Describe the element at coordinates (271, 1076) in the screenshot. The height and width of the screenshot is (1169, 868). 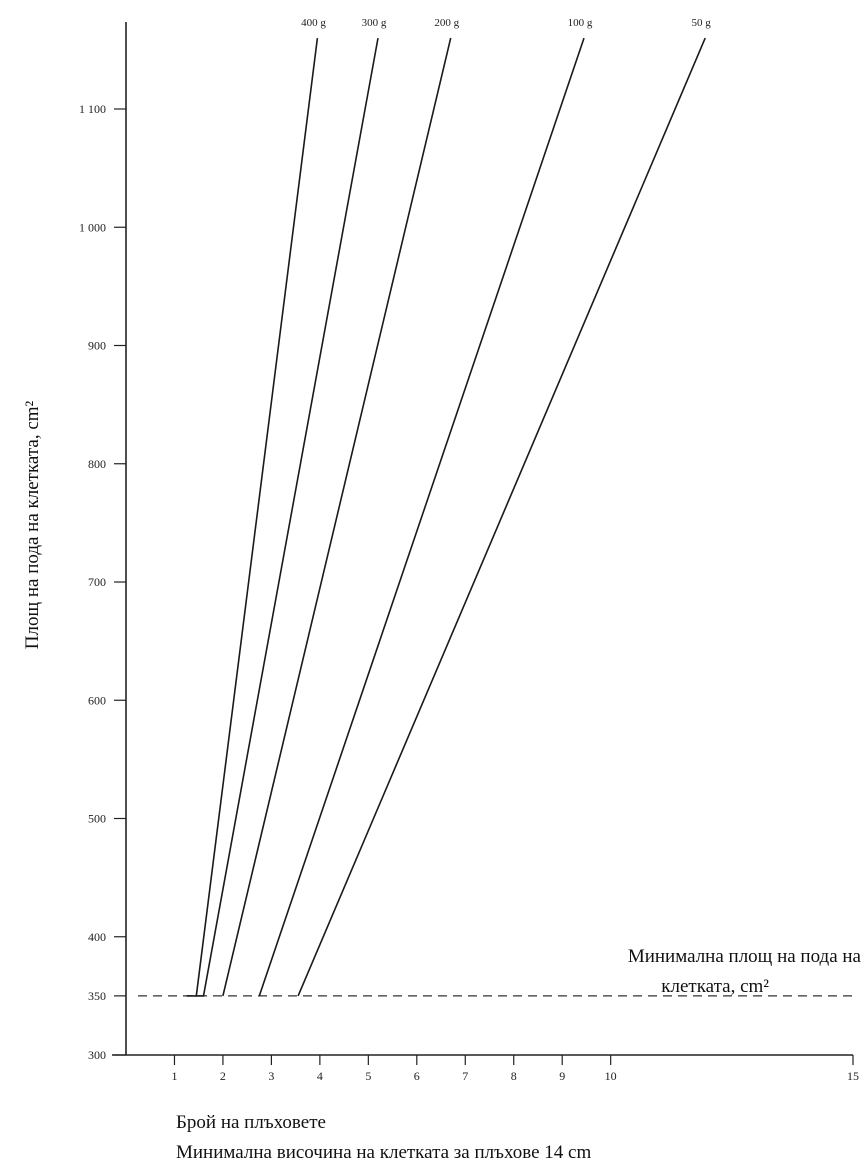
I see `x-tick-label: 3` at that location.